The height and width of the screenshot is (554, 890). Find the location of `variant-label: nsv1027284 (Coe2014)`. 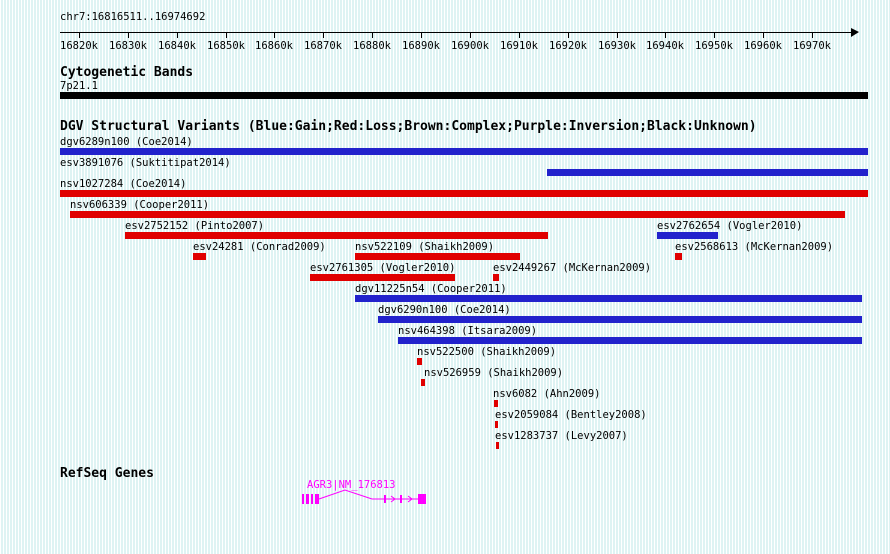

variant-label: nsv1027284 (Coe2014) is located at coordinates (123, 184).